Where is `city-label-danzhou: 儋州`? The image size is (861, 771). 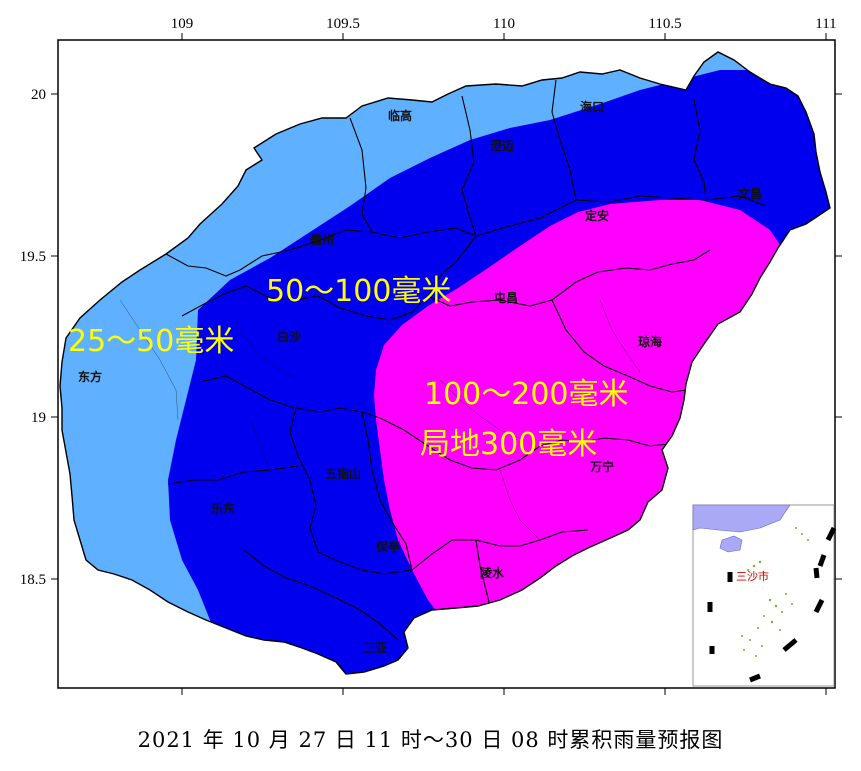 city-label-danzhou: 儋州 is located at coordinates (322, 239).